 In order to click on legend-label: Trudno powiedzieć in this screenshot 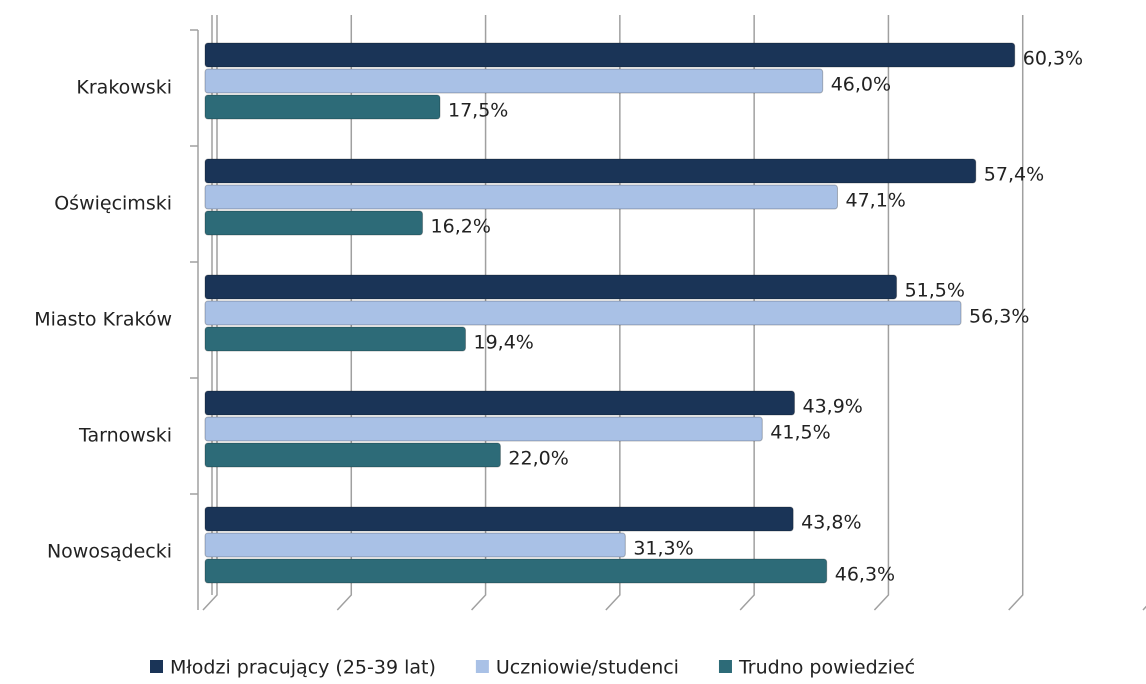, I will do `click(826, 668)`.